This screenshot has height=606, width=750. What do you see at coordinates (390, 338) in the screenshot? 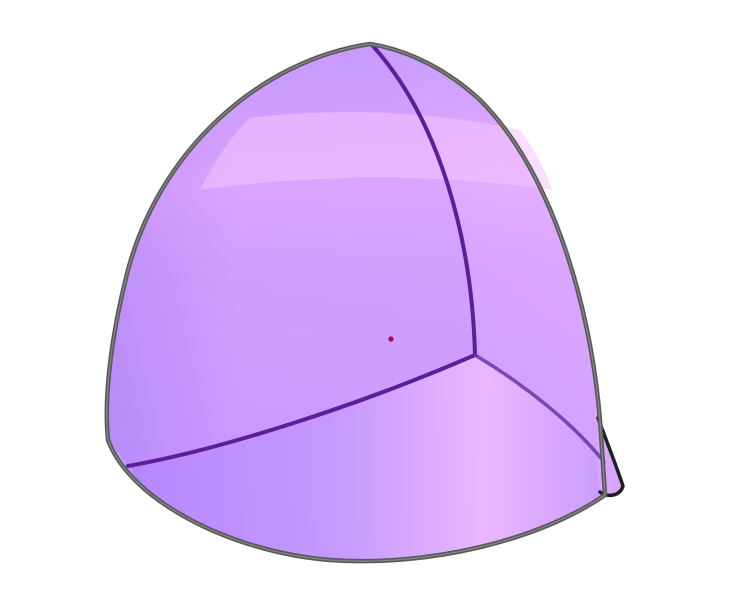
I see `center-point` at bounding box center [390, 338].